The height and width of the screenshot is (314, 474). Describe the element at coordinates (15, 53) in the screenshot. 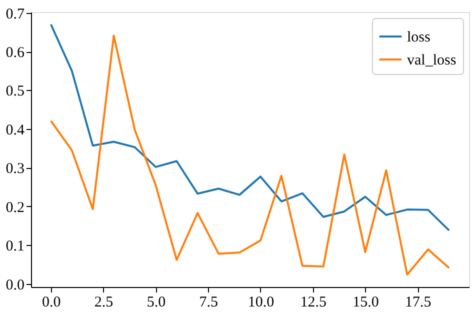

I see `y-tick-label: 0.6` at that location.